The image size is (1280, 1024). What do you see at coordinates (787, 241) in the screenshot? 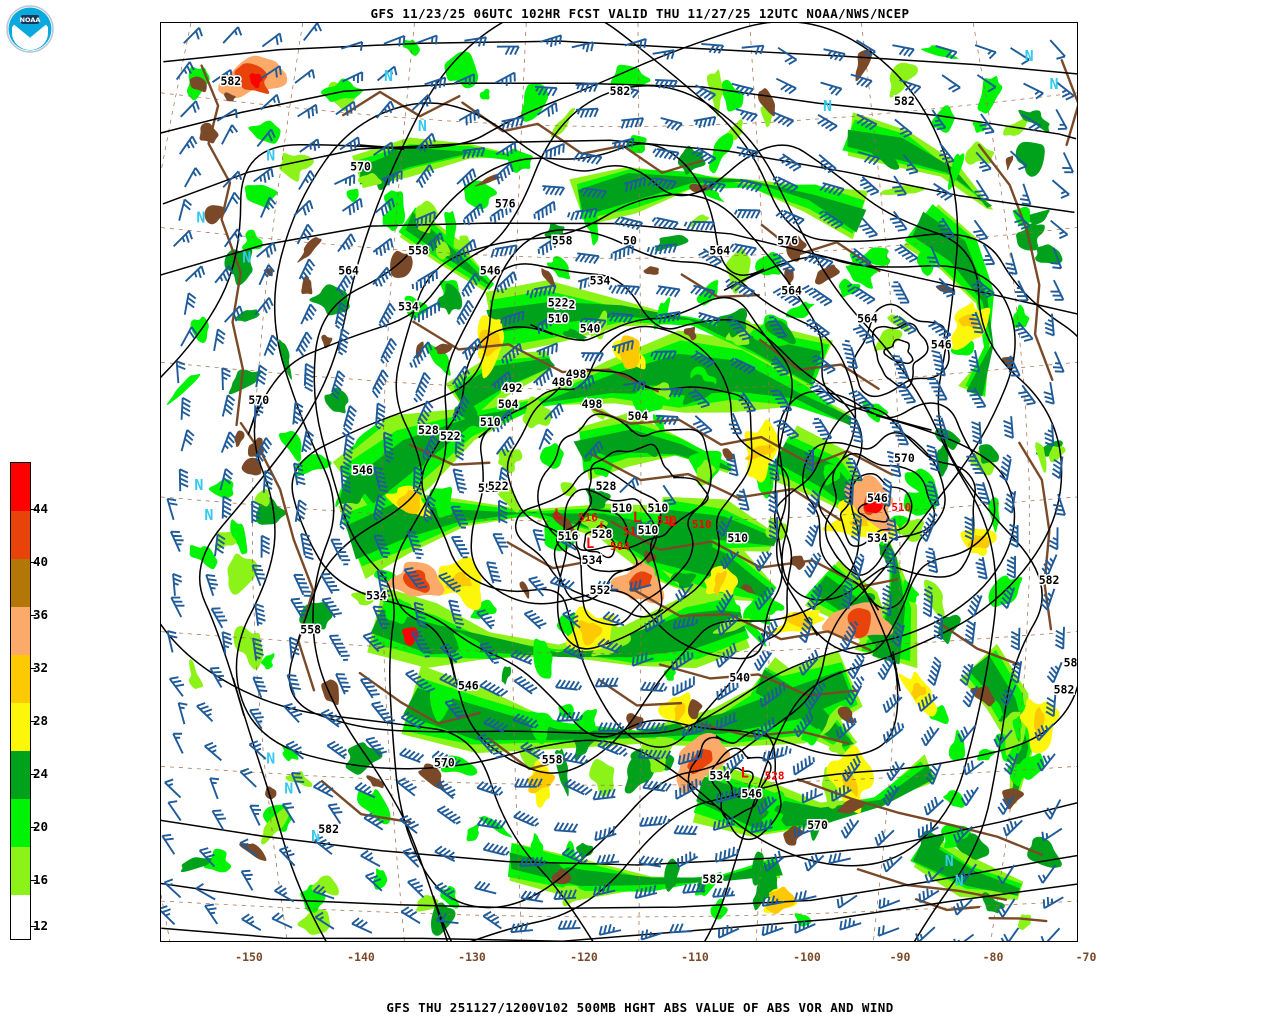
I see `contour-label: 576` at bounding box center [787, 241].